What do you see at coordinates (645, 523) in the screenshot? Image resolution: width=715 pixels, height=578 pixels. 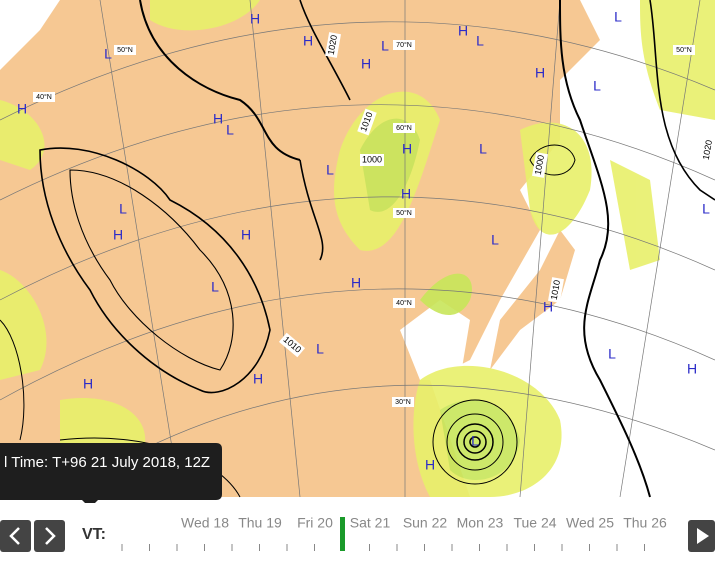 I see `day-label: Thu 26` at bounding box center [645, 523].